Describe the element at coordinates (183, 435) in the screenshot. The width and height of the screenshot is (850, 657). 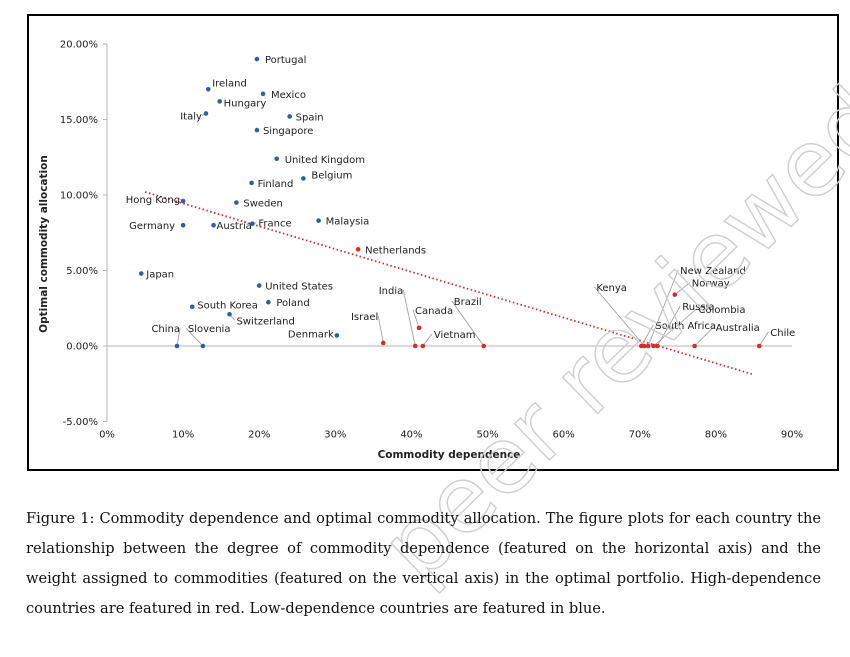
I see `x-tick-label: 10%` at that location.